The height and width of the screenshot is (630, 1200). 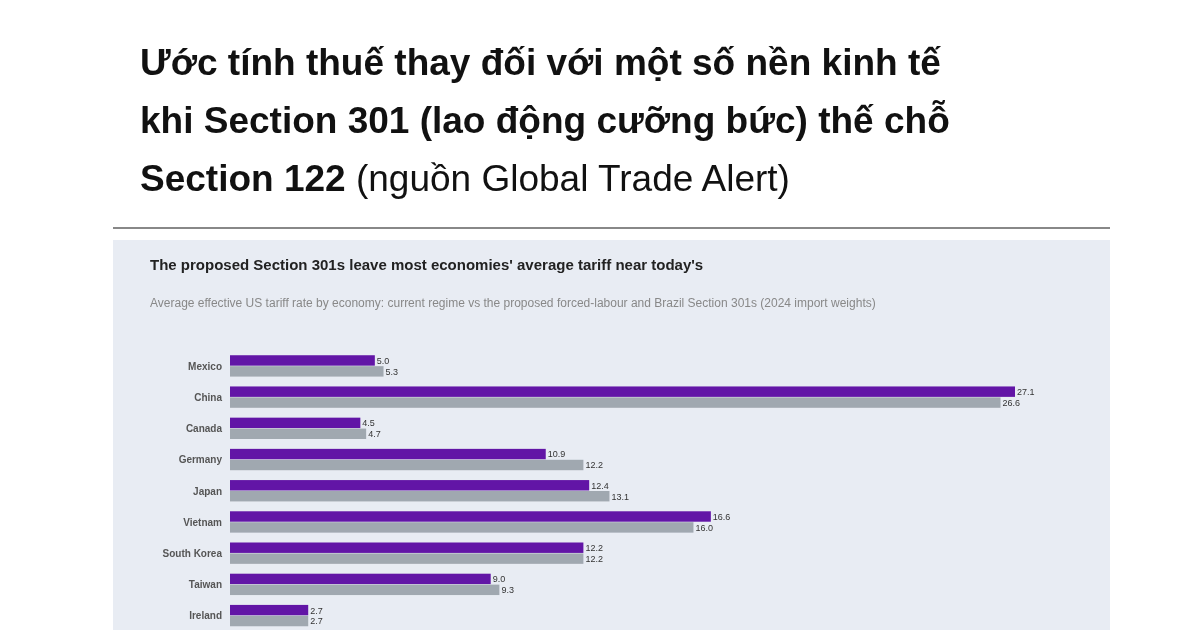 What do you see at coordinates (392, 371) in the screenshot?
I see `data-label: 5.3` at bounding box center [392, 371].